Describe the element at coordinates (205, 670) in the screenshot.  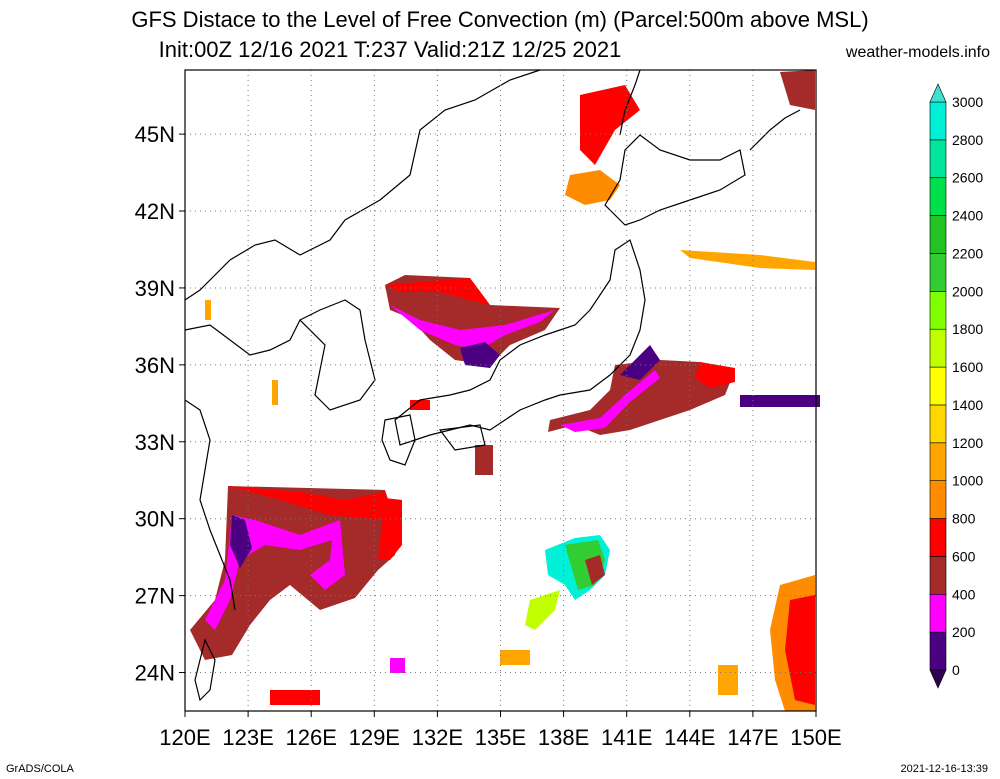
I see `coast-taiwan` at that location.